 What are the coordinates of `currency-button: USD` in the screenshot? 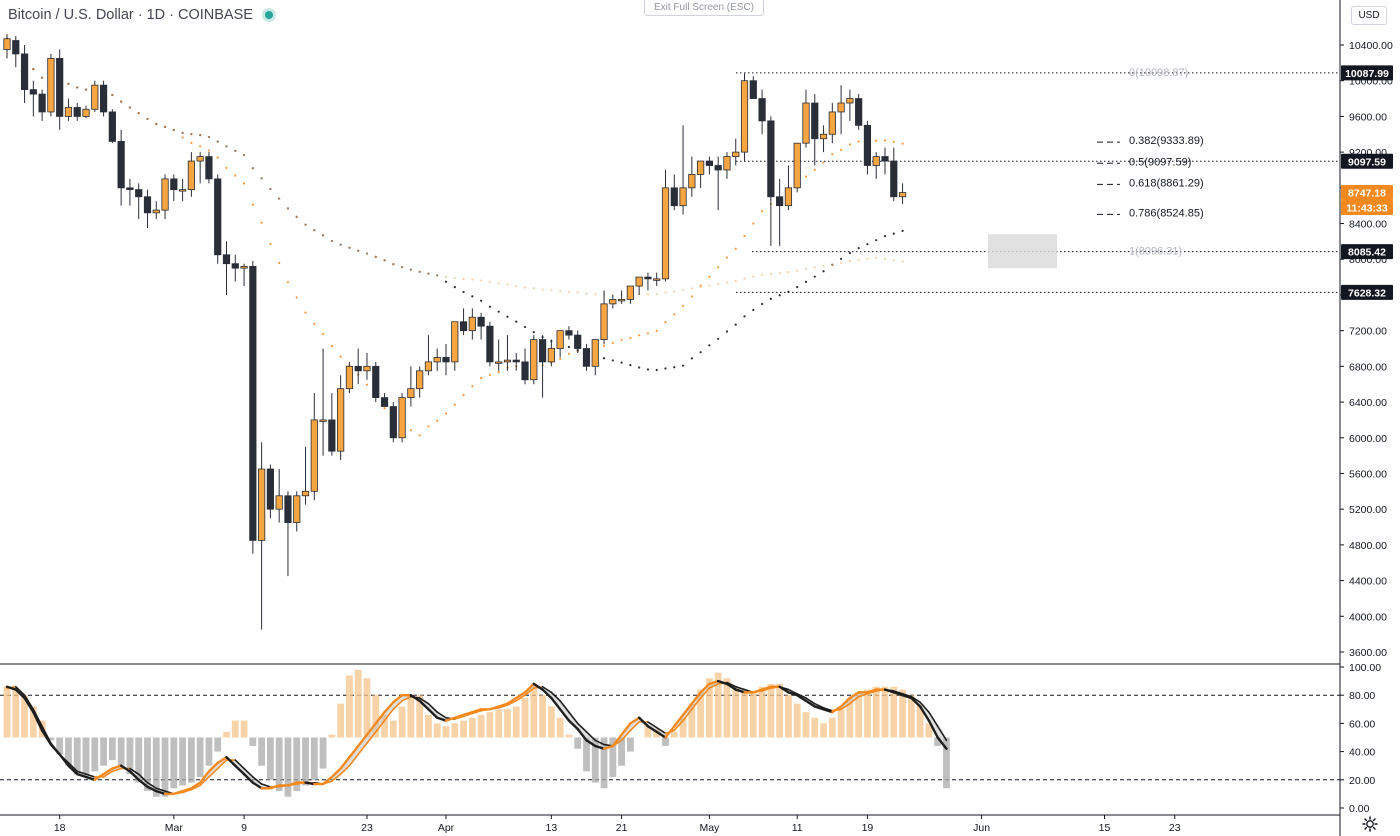 It's located at (1369, 15).